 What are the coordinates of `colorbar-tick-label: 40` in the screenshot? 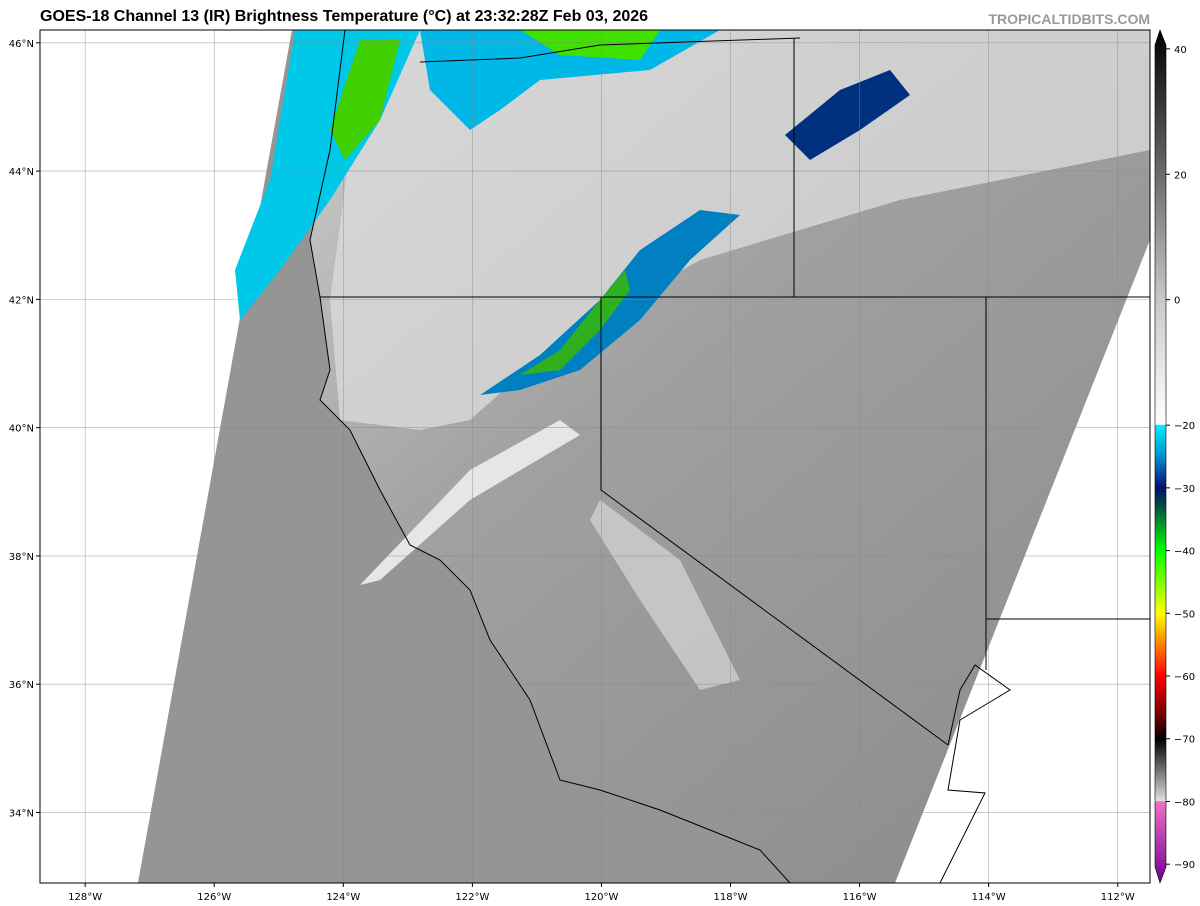 It's located at (1180, 50).